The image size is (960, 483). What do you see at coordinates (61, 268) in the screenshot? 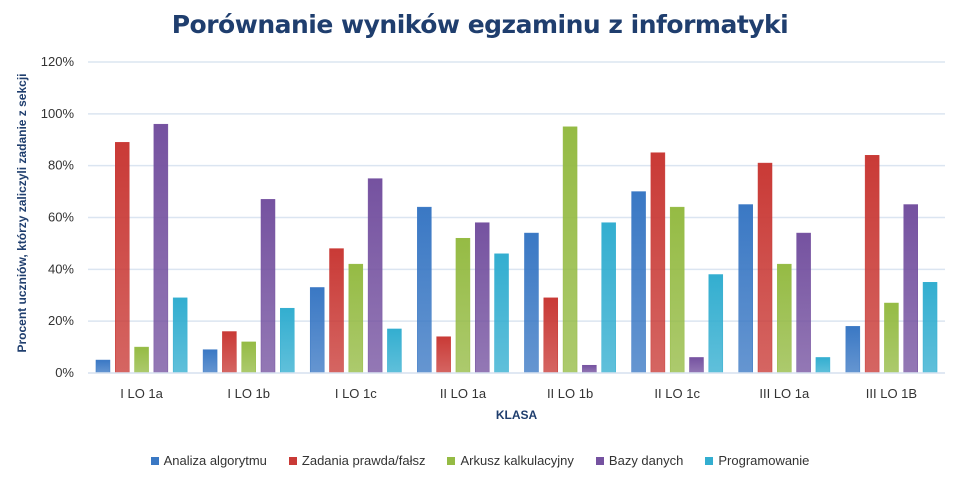
I see `y-tick-label: 40%` at bounding box center [61, 268].